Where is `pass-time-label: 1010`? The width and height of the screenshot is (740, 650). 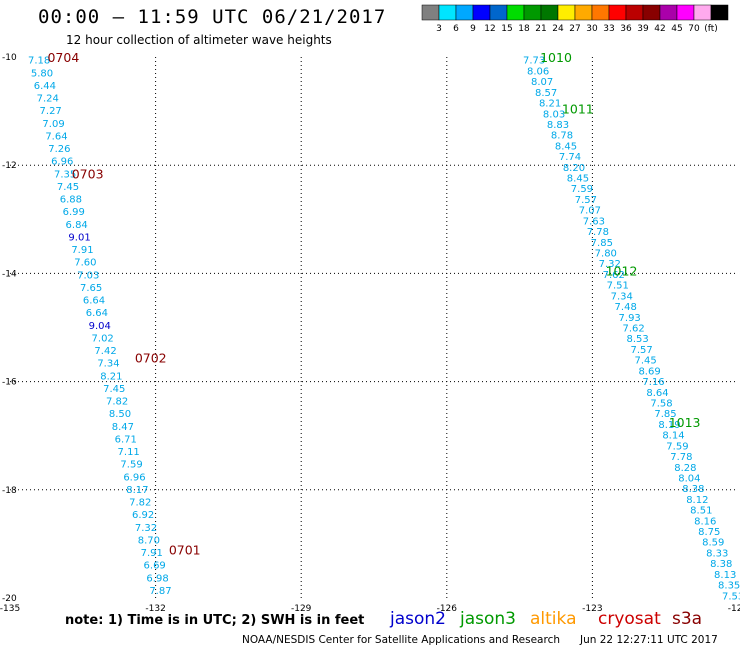
pass-time-label: 1010 is located at coordinates (556, 57).